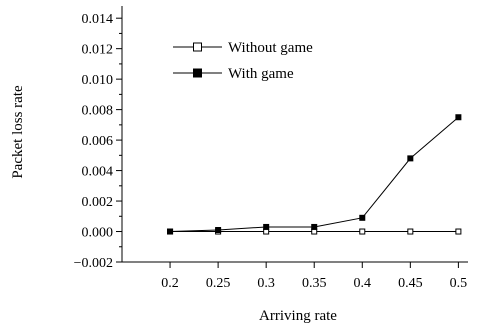 The width and height of the screenshot is (478, 331). Describe the element at coordinates (266, 283) in the screenshot. I see `x-tick-label: 0.3` at that location.